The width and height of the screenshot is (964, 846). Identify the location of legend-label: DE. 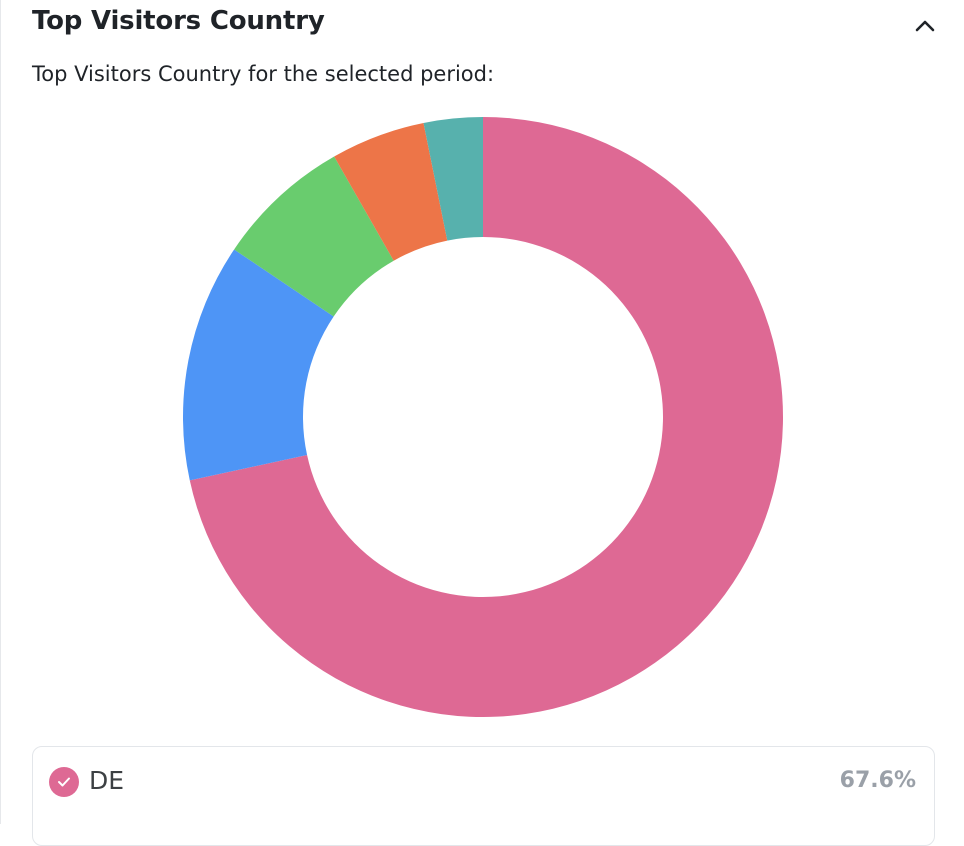
(107, 780).